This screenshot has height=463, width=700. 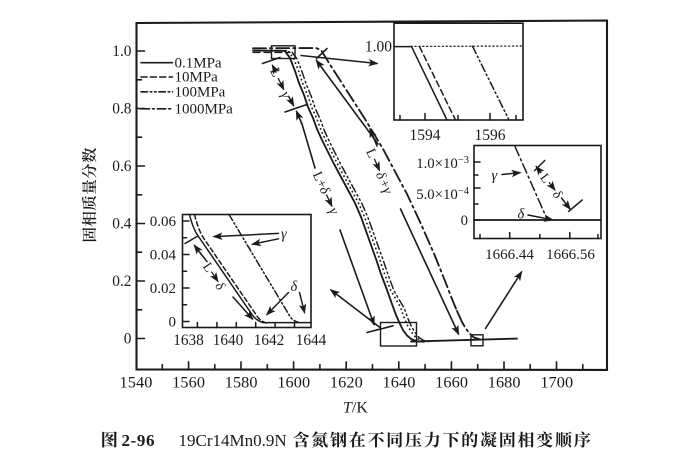 What do you see at coordinates (121, 281) in the screenshot?
I see `svg-text: 0.2` at bounding box center [121, 281].